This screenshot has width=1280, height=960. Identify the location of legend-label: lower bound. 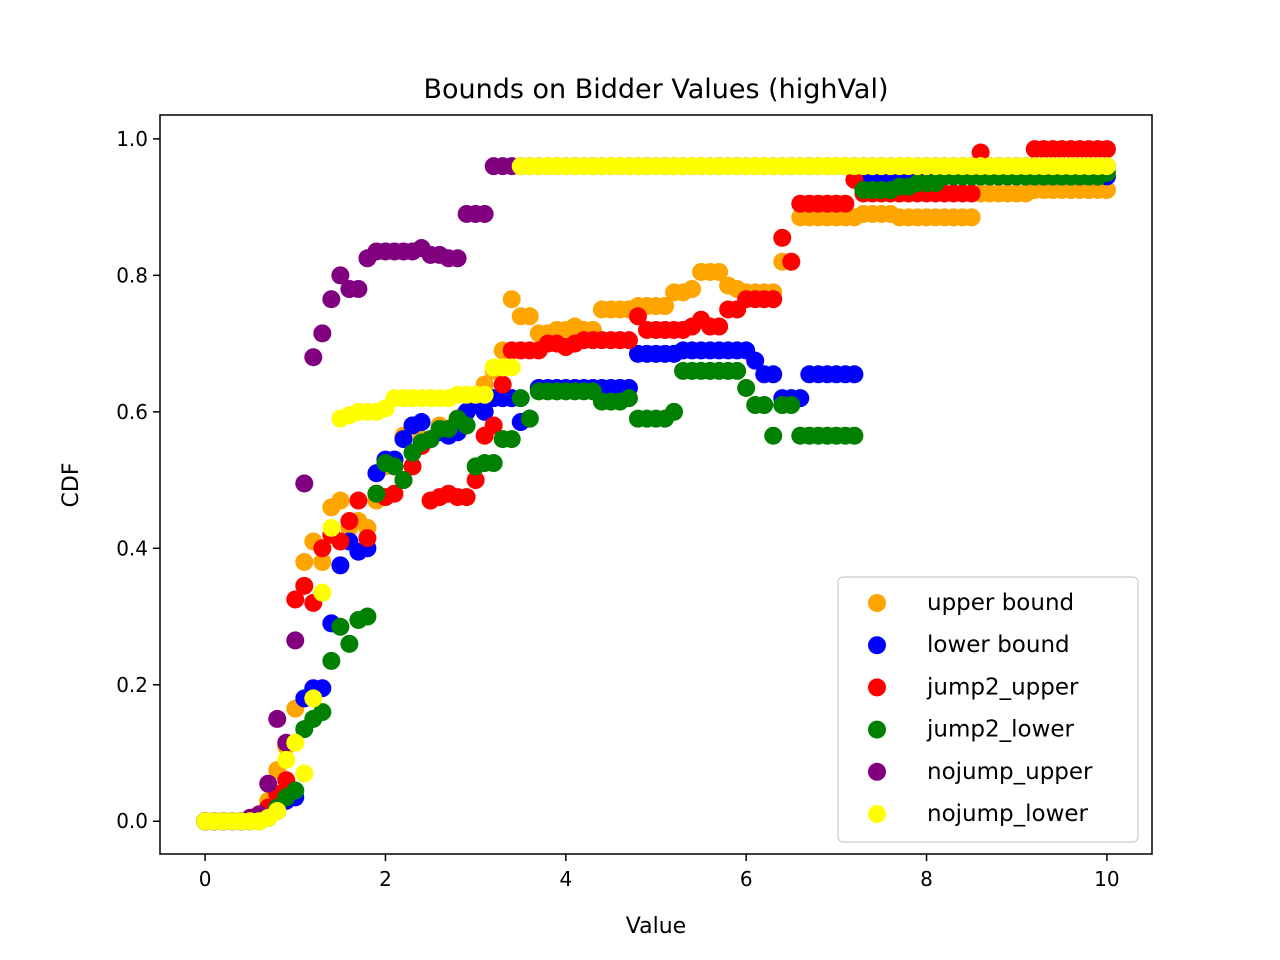
(998, 645).